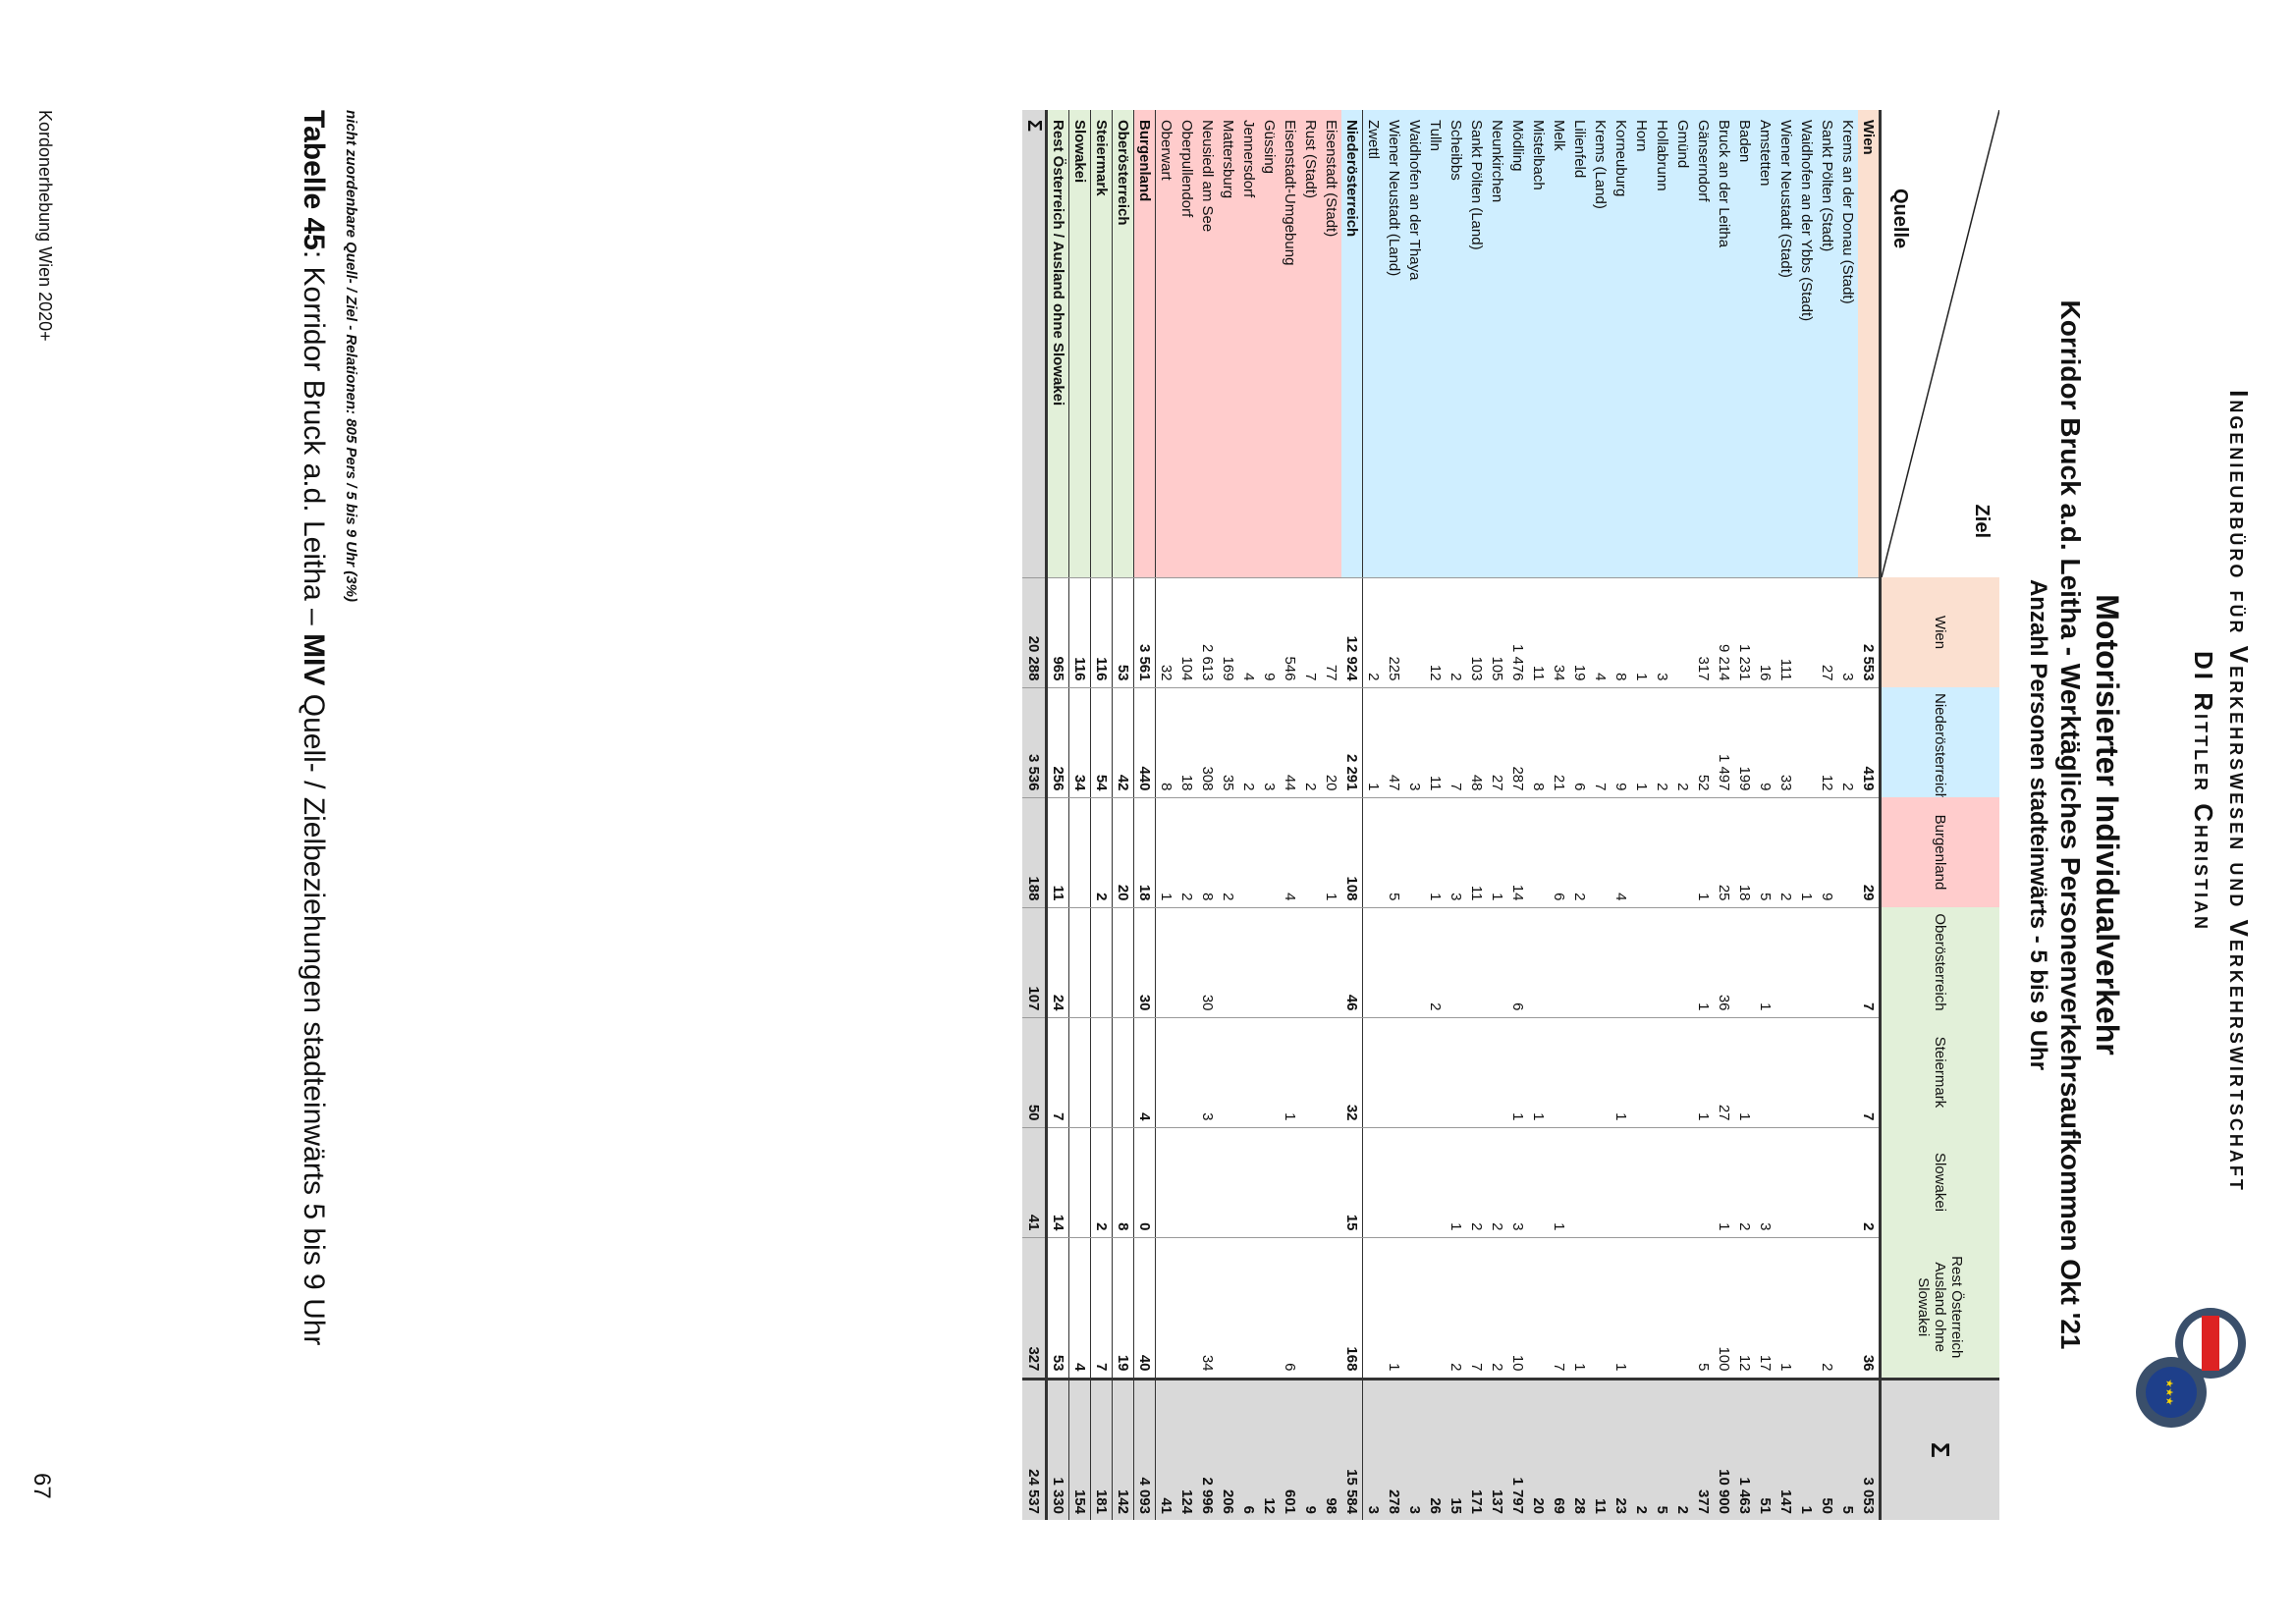  What do you see at coordinates (1827, 343) in the screenshot?
I see `row-label: Sankt Pölten (Stadt)` at bounding box center [1827, 343].